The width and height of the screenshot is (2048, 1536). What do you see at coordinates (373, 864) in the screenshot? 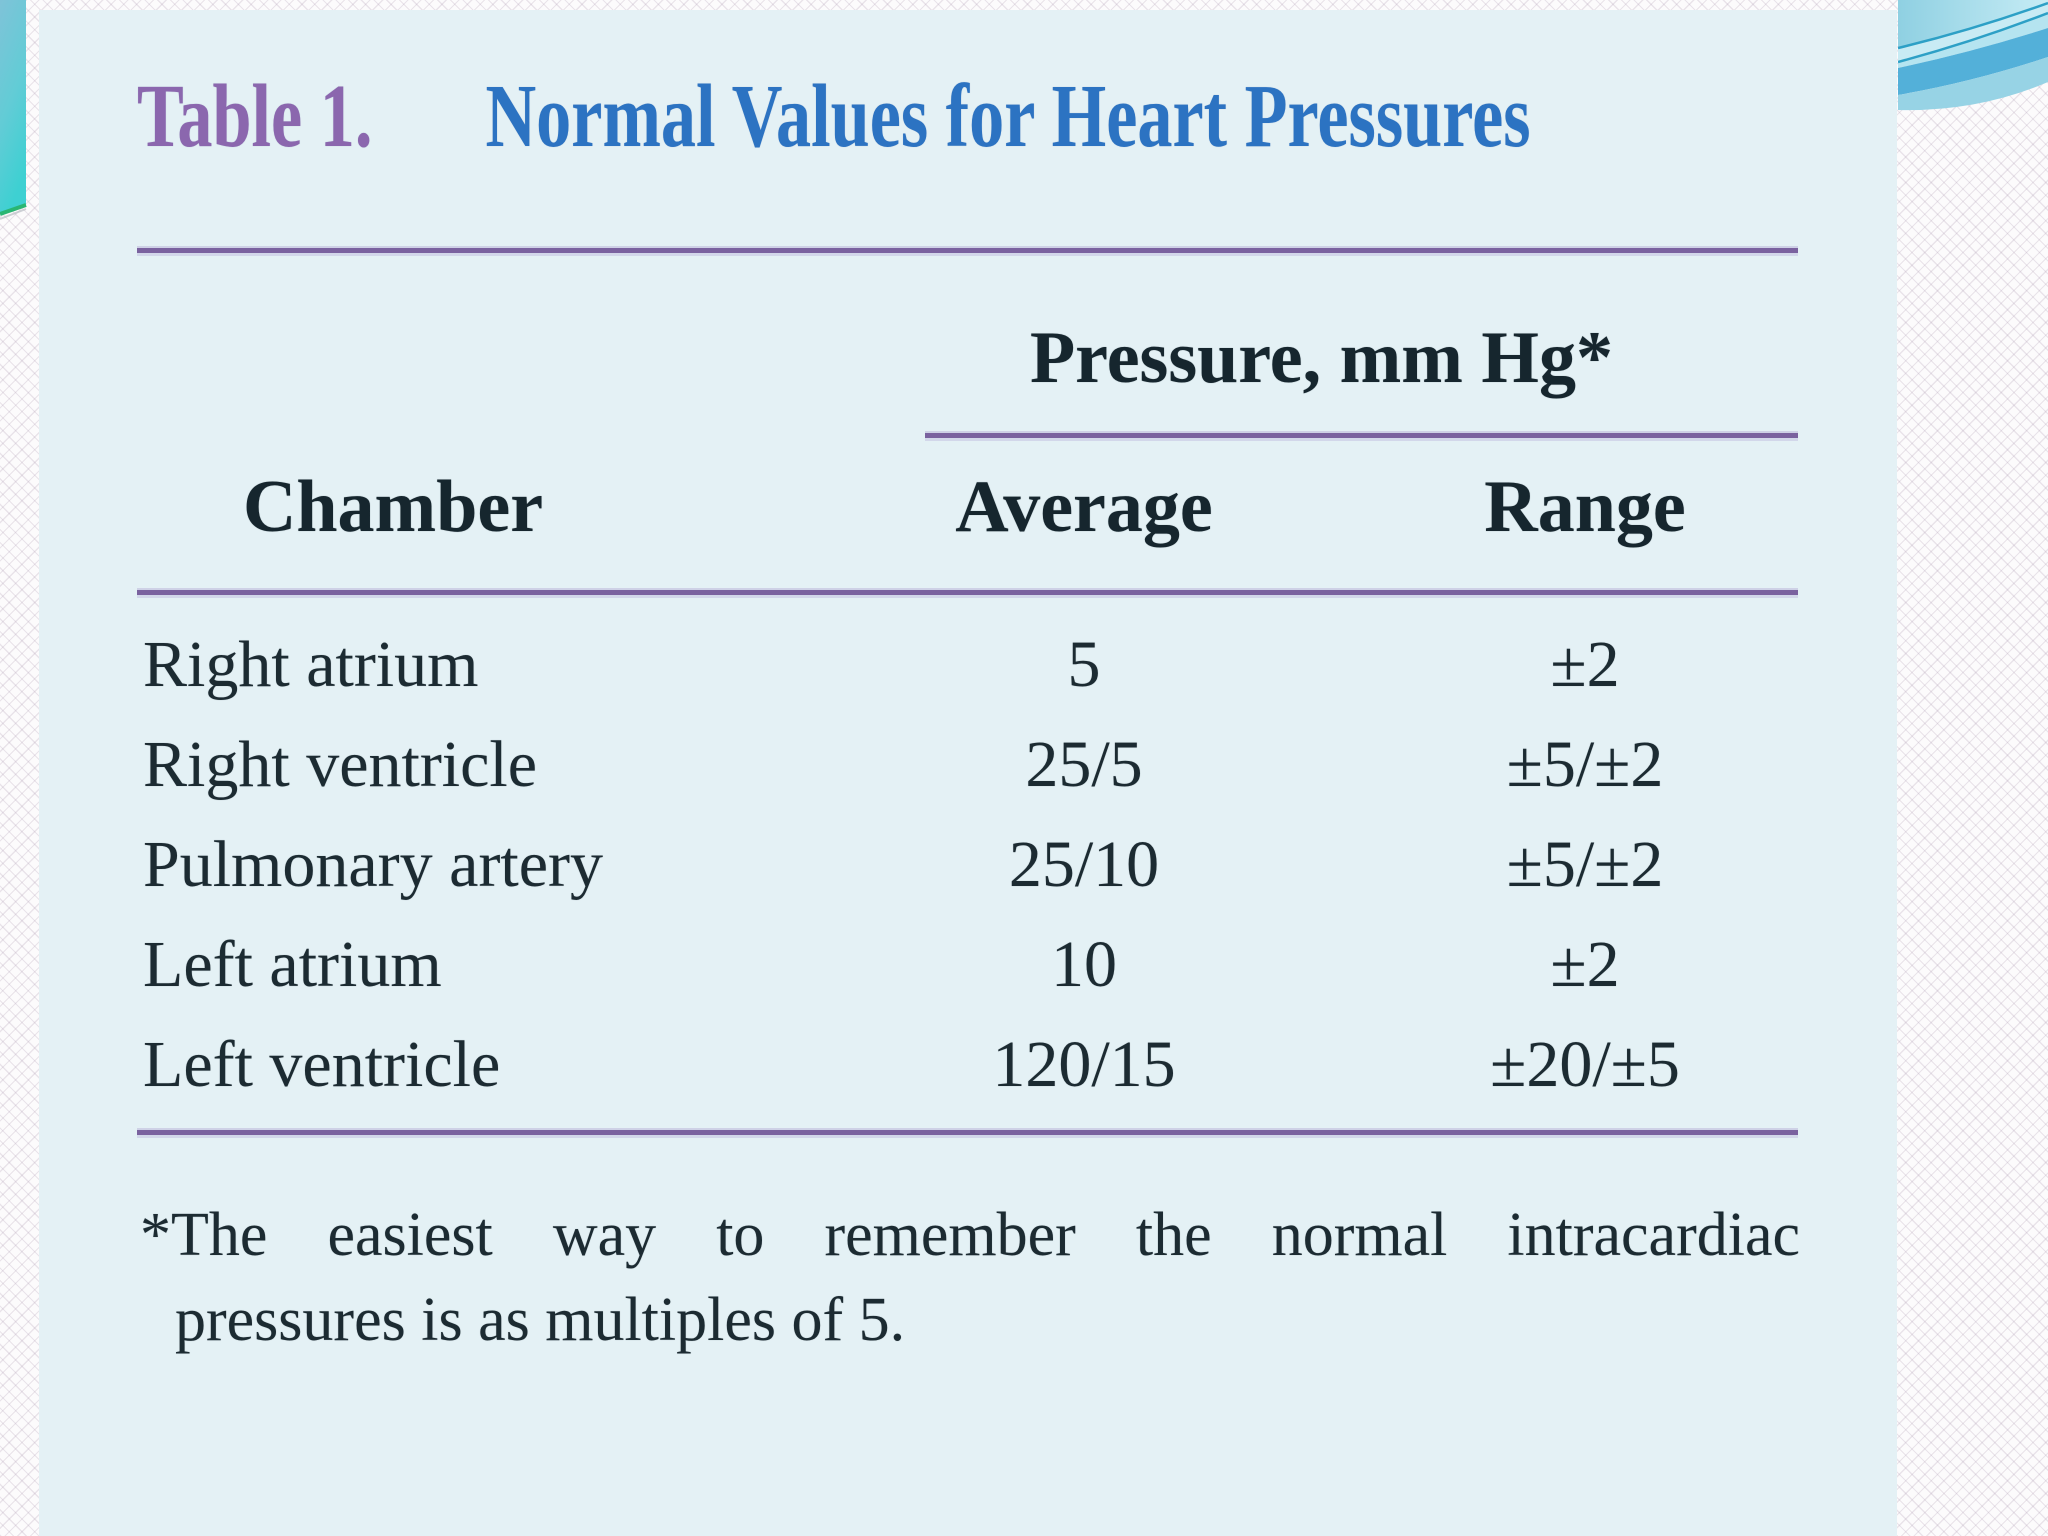
I see `cell-chamber: Pulmonary artery` at bounding box center [373, 864].